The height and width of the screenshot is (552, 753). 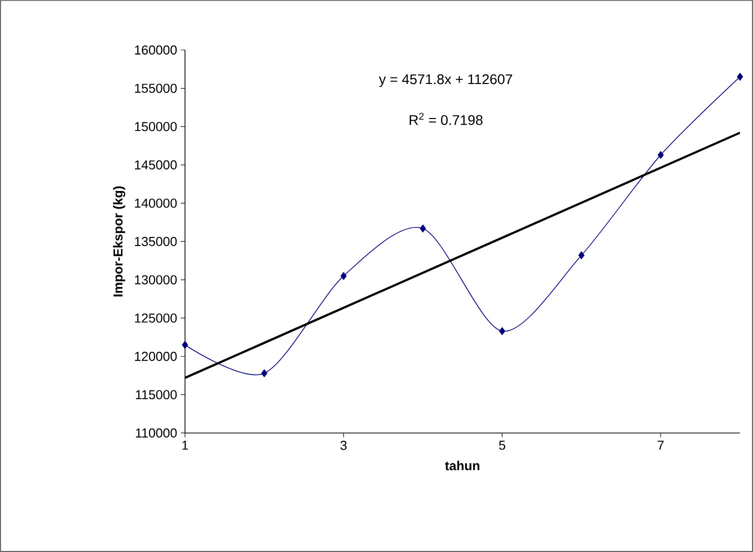 I want to click on y-tick-label: 140000, so click(x=156, y=203).